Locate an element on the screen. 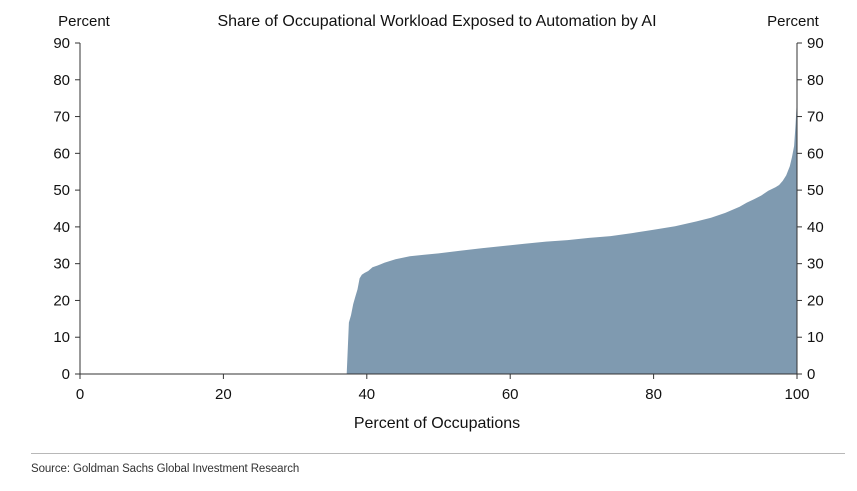  right-axis-unit: Percent is located at coordinates (793, 21).